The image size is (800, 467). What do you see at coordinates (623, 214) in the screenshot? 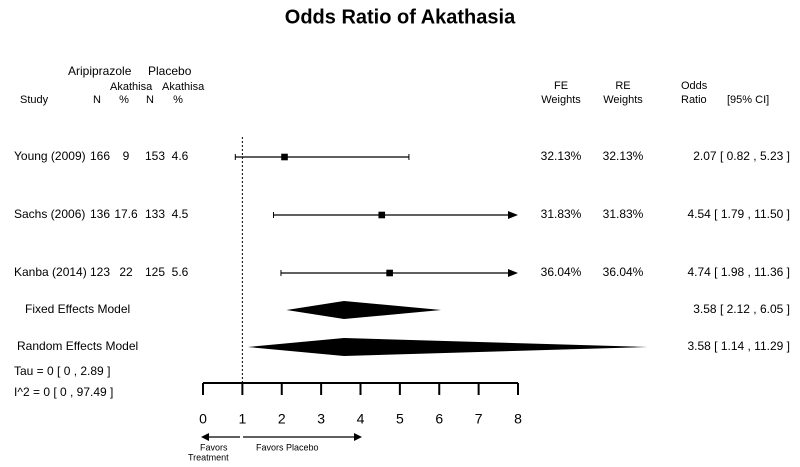
I see `re-weight: 31.83%` at bounding box center [623, 214].